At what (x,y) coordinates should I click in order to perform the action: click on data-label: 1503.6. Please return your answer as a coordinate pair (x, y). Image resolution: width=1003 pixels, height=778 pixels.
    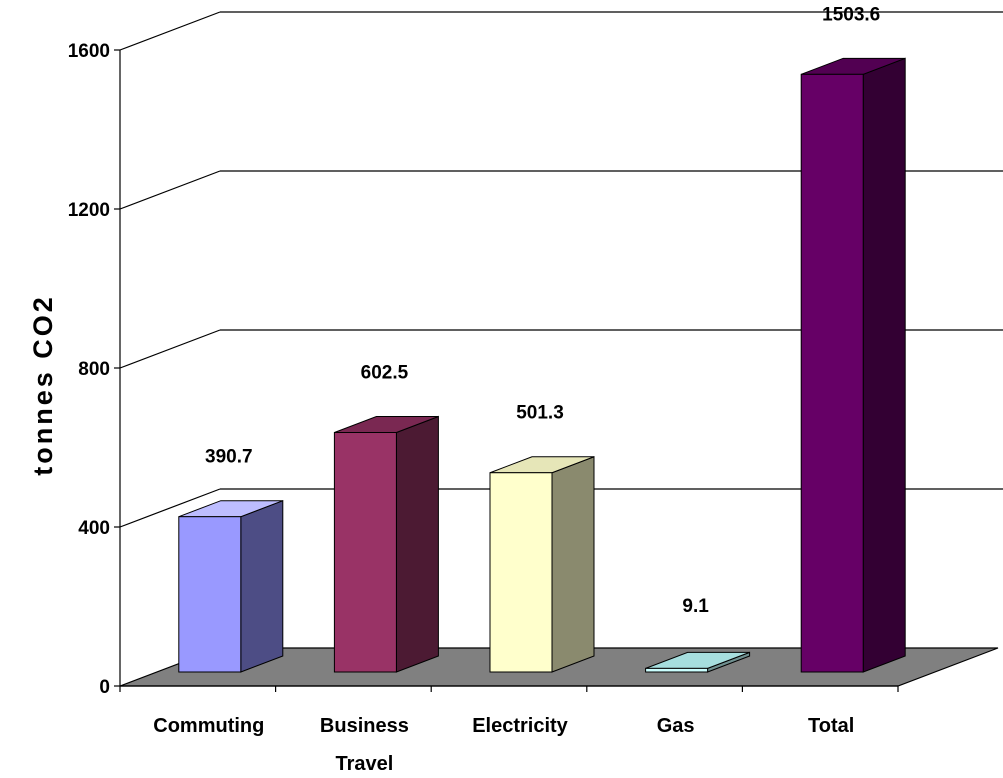
    Looking at the image, I should click on (851, 14).